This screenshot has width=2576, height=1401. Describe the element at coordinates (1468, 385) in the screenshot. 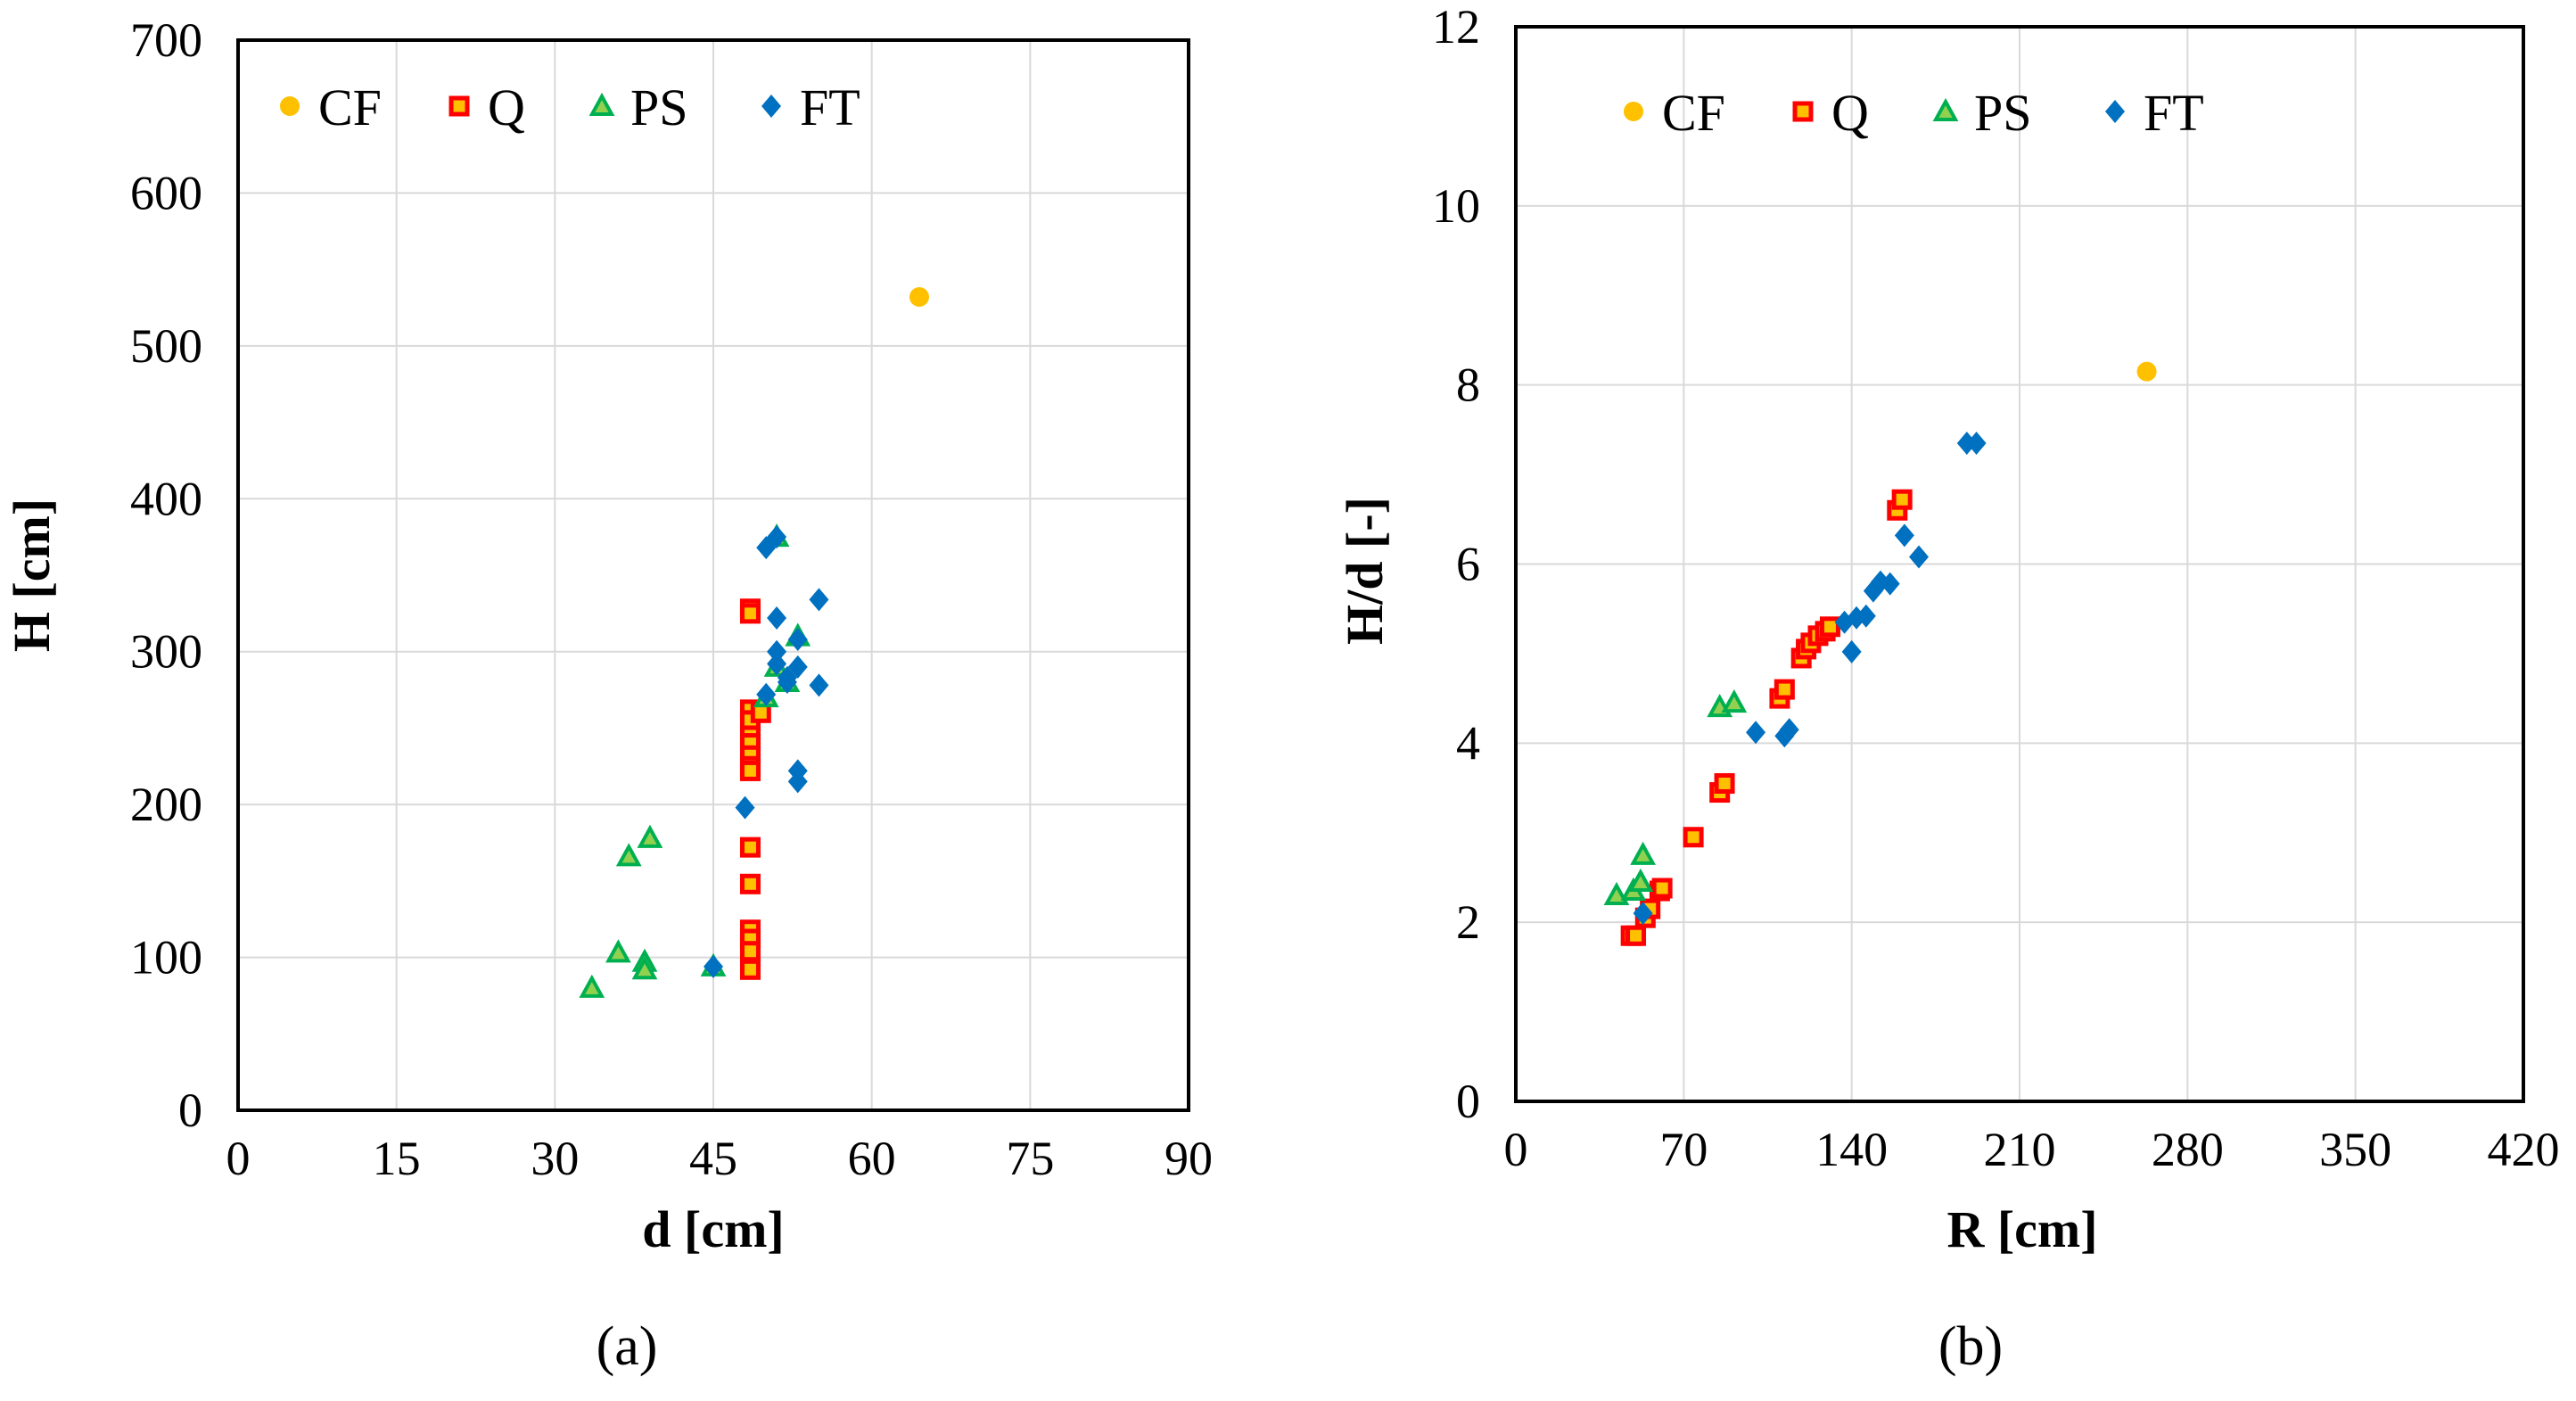

I see `y-tick-label: 8` at that location.